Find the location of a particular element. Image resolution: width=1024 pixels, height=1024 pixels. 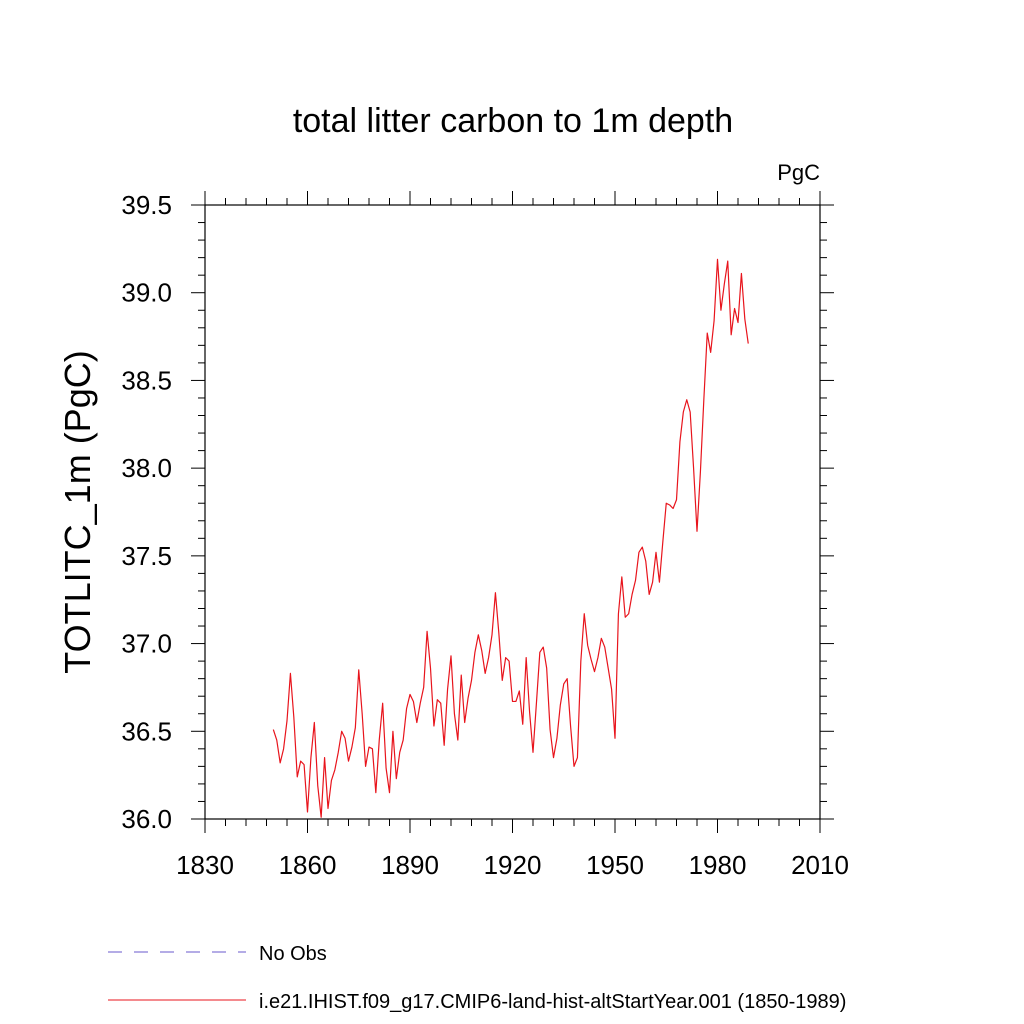

x-tick-label: 1860 is located at coordinates (308, 865).